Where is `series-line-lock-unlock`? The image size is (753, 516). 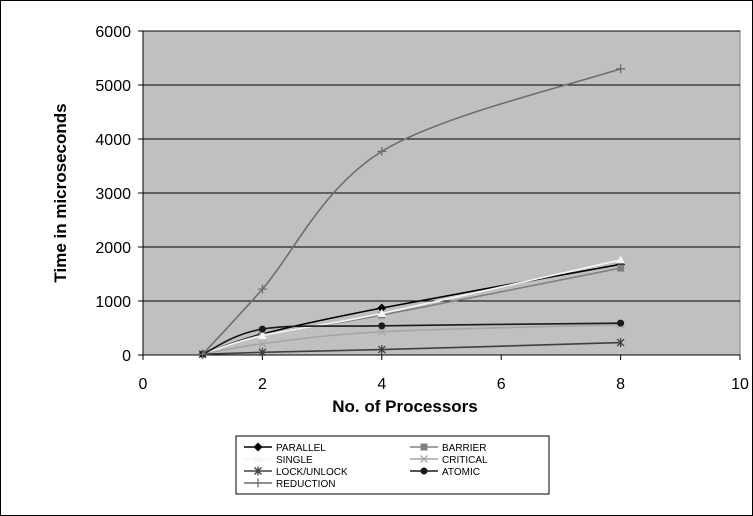 series-line-lock-unlock is located at coordinates (411, 348).